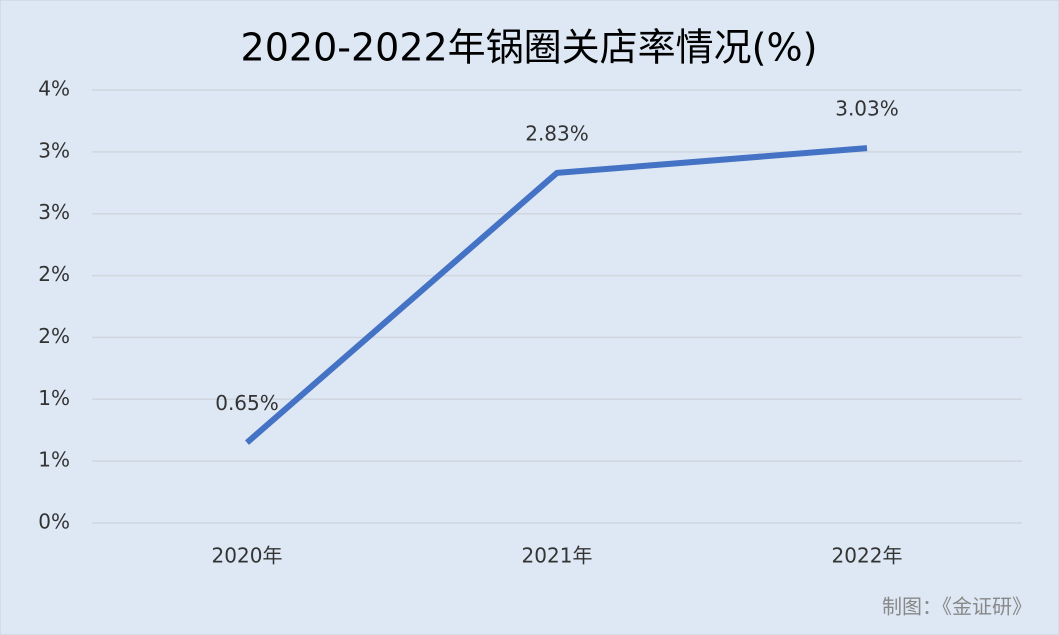 This screenshot has height=635, width=1059. Describe the element at coordinates (957, 607) in the screenshot. I see `source: 制图：《金证研》` at that location.